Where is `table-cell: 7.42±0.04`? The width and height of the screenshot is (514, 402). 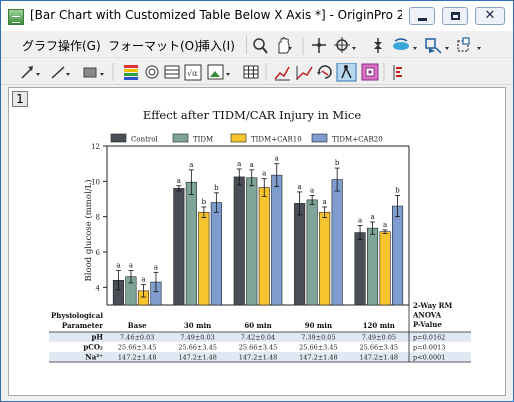
table-cell: 7.42±0.04 is located at coordinates (258, 338).